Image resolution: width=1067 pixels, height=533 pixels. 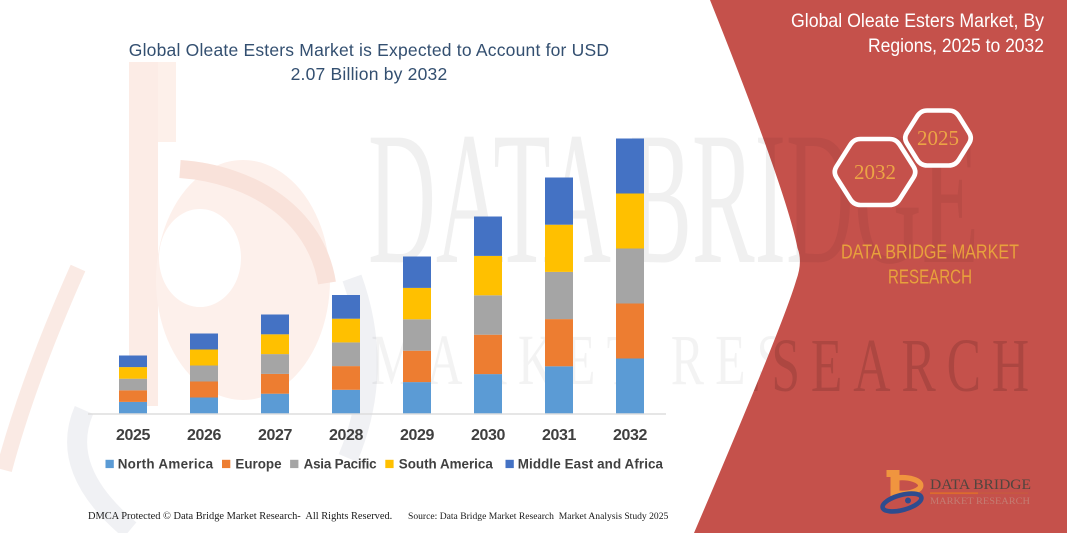 What do you see at coordinates (917, 21) in the screenshot?
I see `svg-text:Global Oleate Esters Market, B: Global Oleate Esters Market, By` at bounding box center [917, 21].